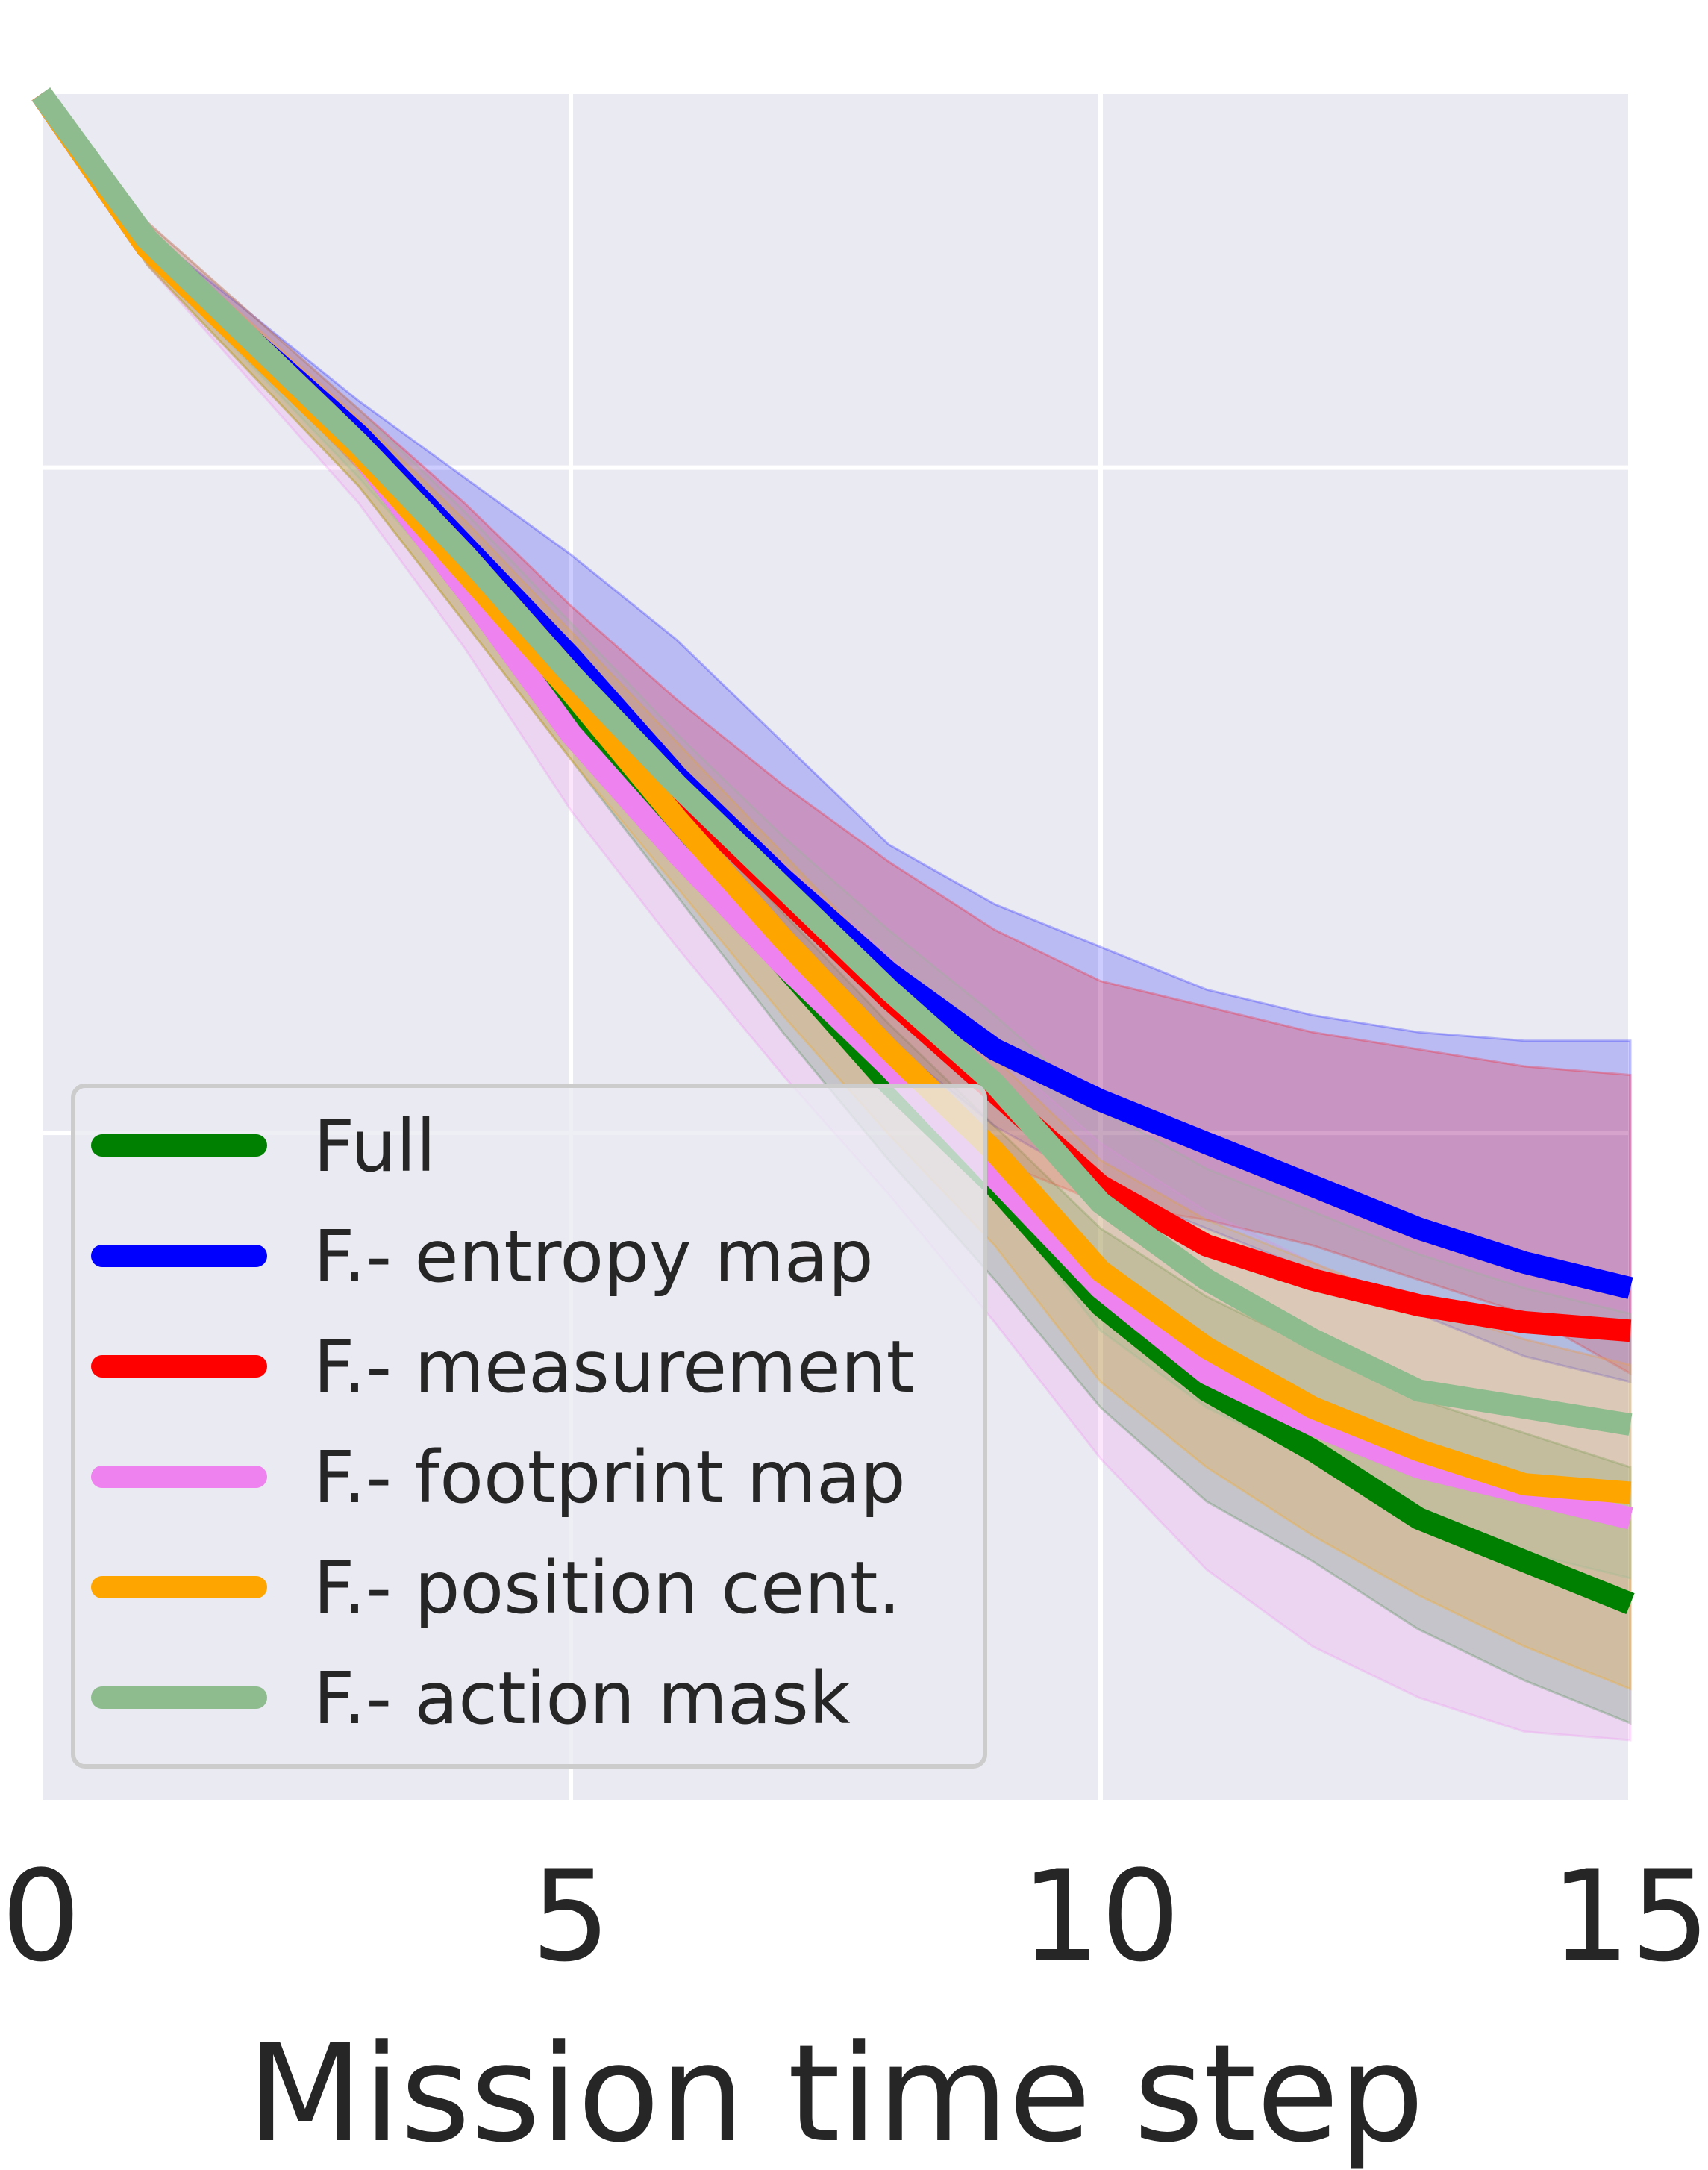 The width and height of the screenshot is (1708, 2170). What do you see at coordinates (374, 1146) in the screenshot?
I see `legend-label-0: Full` at bounding box center [374, 1146].